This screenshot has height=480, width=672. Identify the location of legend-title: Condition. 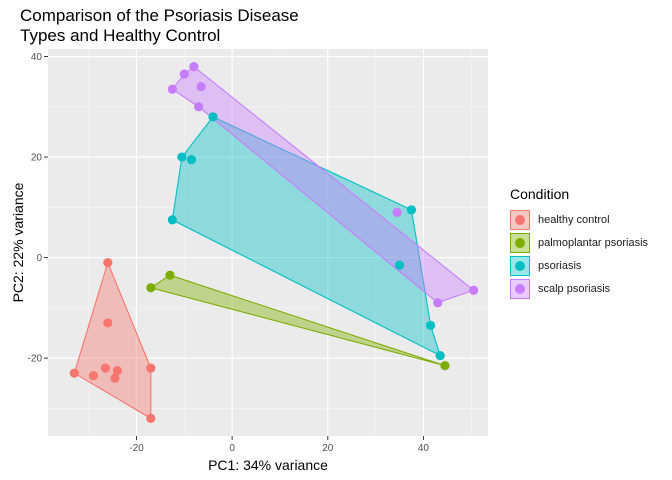
(540, 194).